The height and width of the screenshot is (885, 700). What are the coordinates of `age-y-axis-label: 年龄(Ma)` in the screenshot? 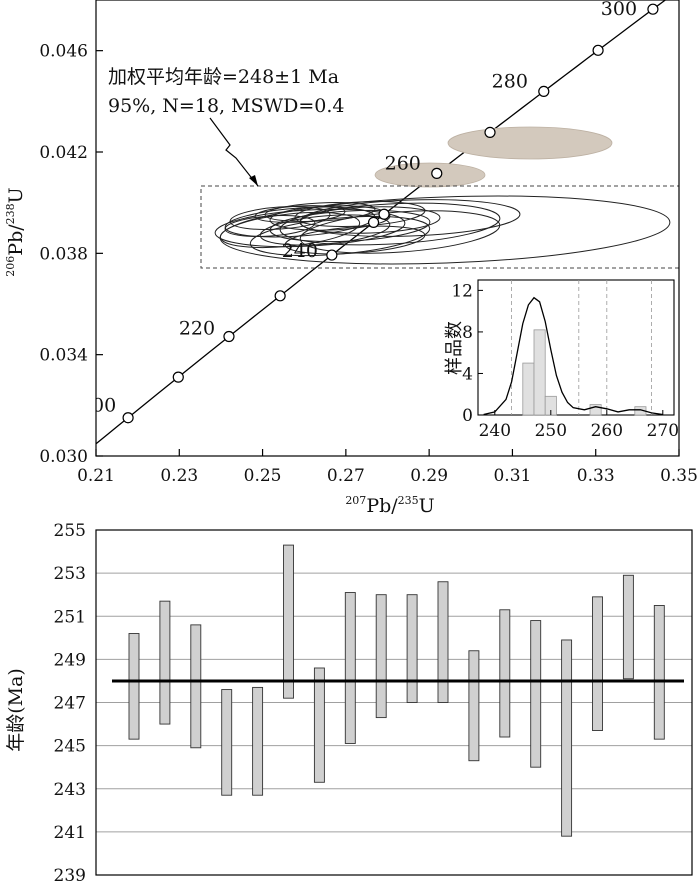 It's located at (16, 710).